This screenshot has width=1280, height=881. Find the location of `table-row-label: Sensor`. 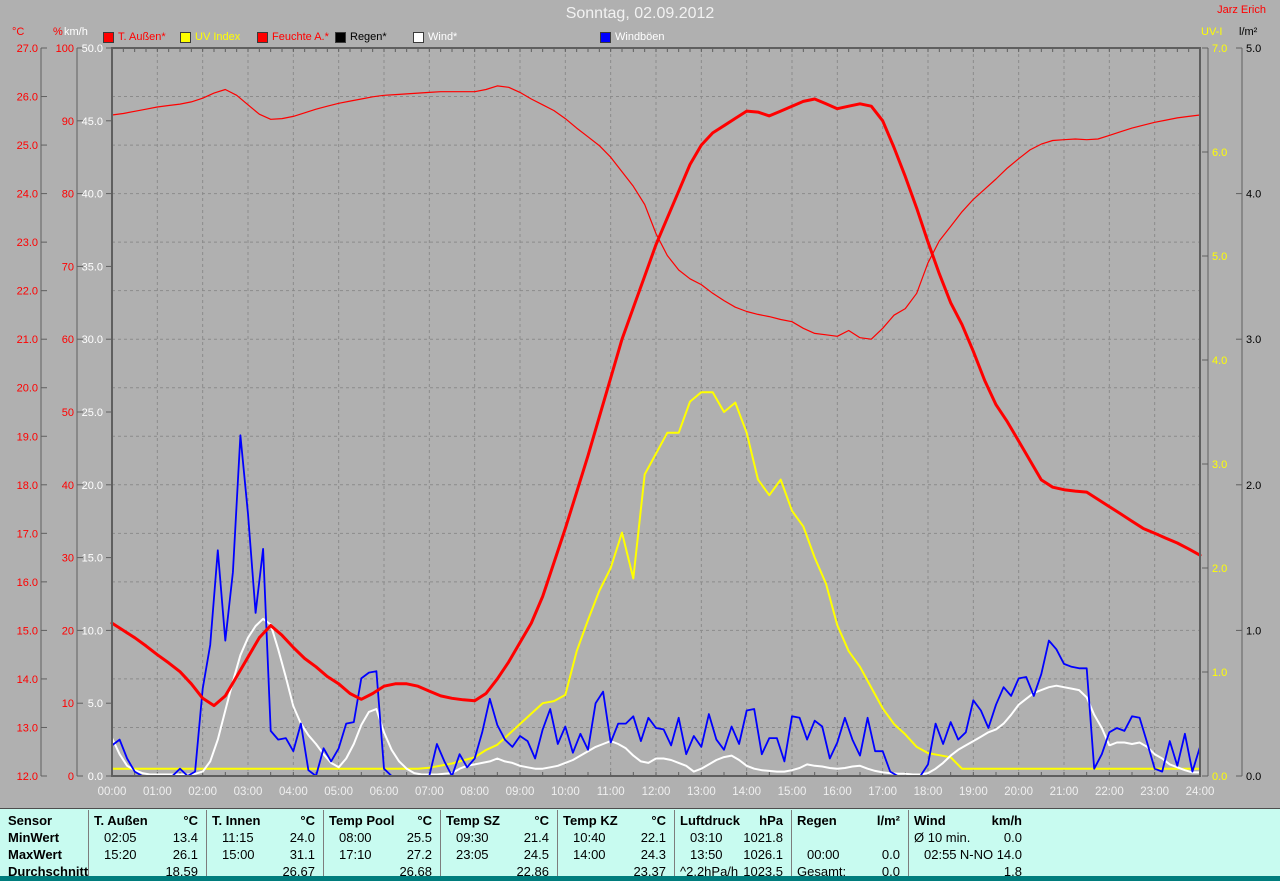

table-row-label: Sensor is located at coordinates (30, 820).